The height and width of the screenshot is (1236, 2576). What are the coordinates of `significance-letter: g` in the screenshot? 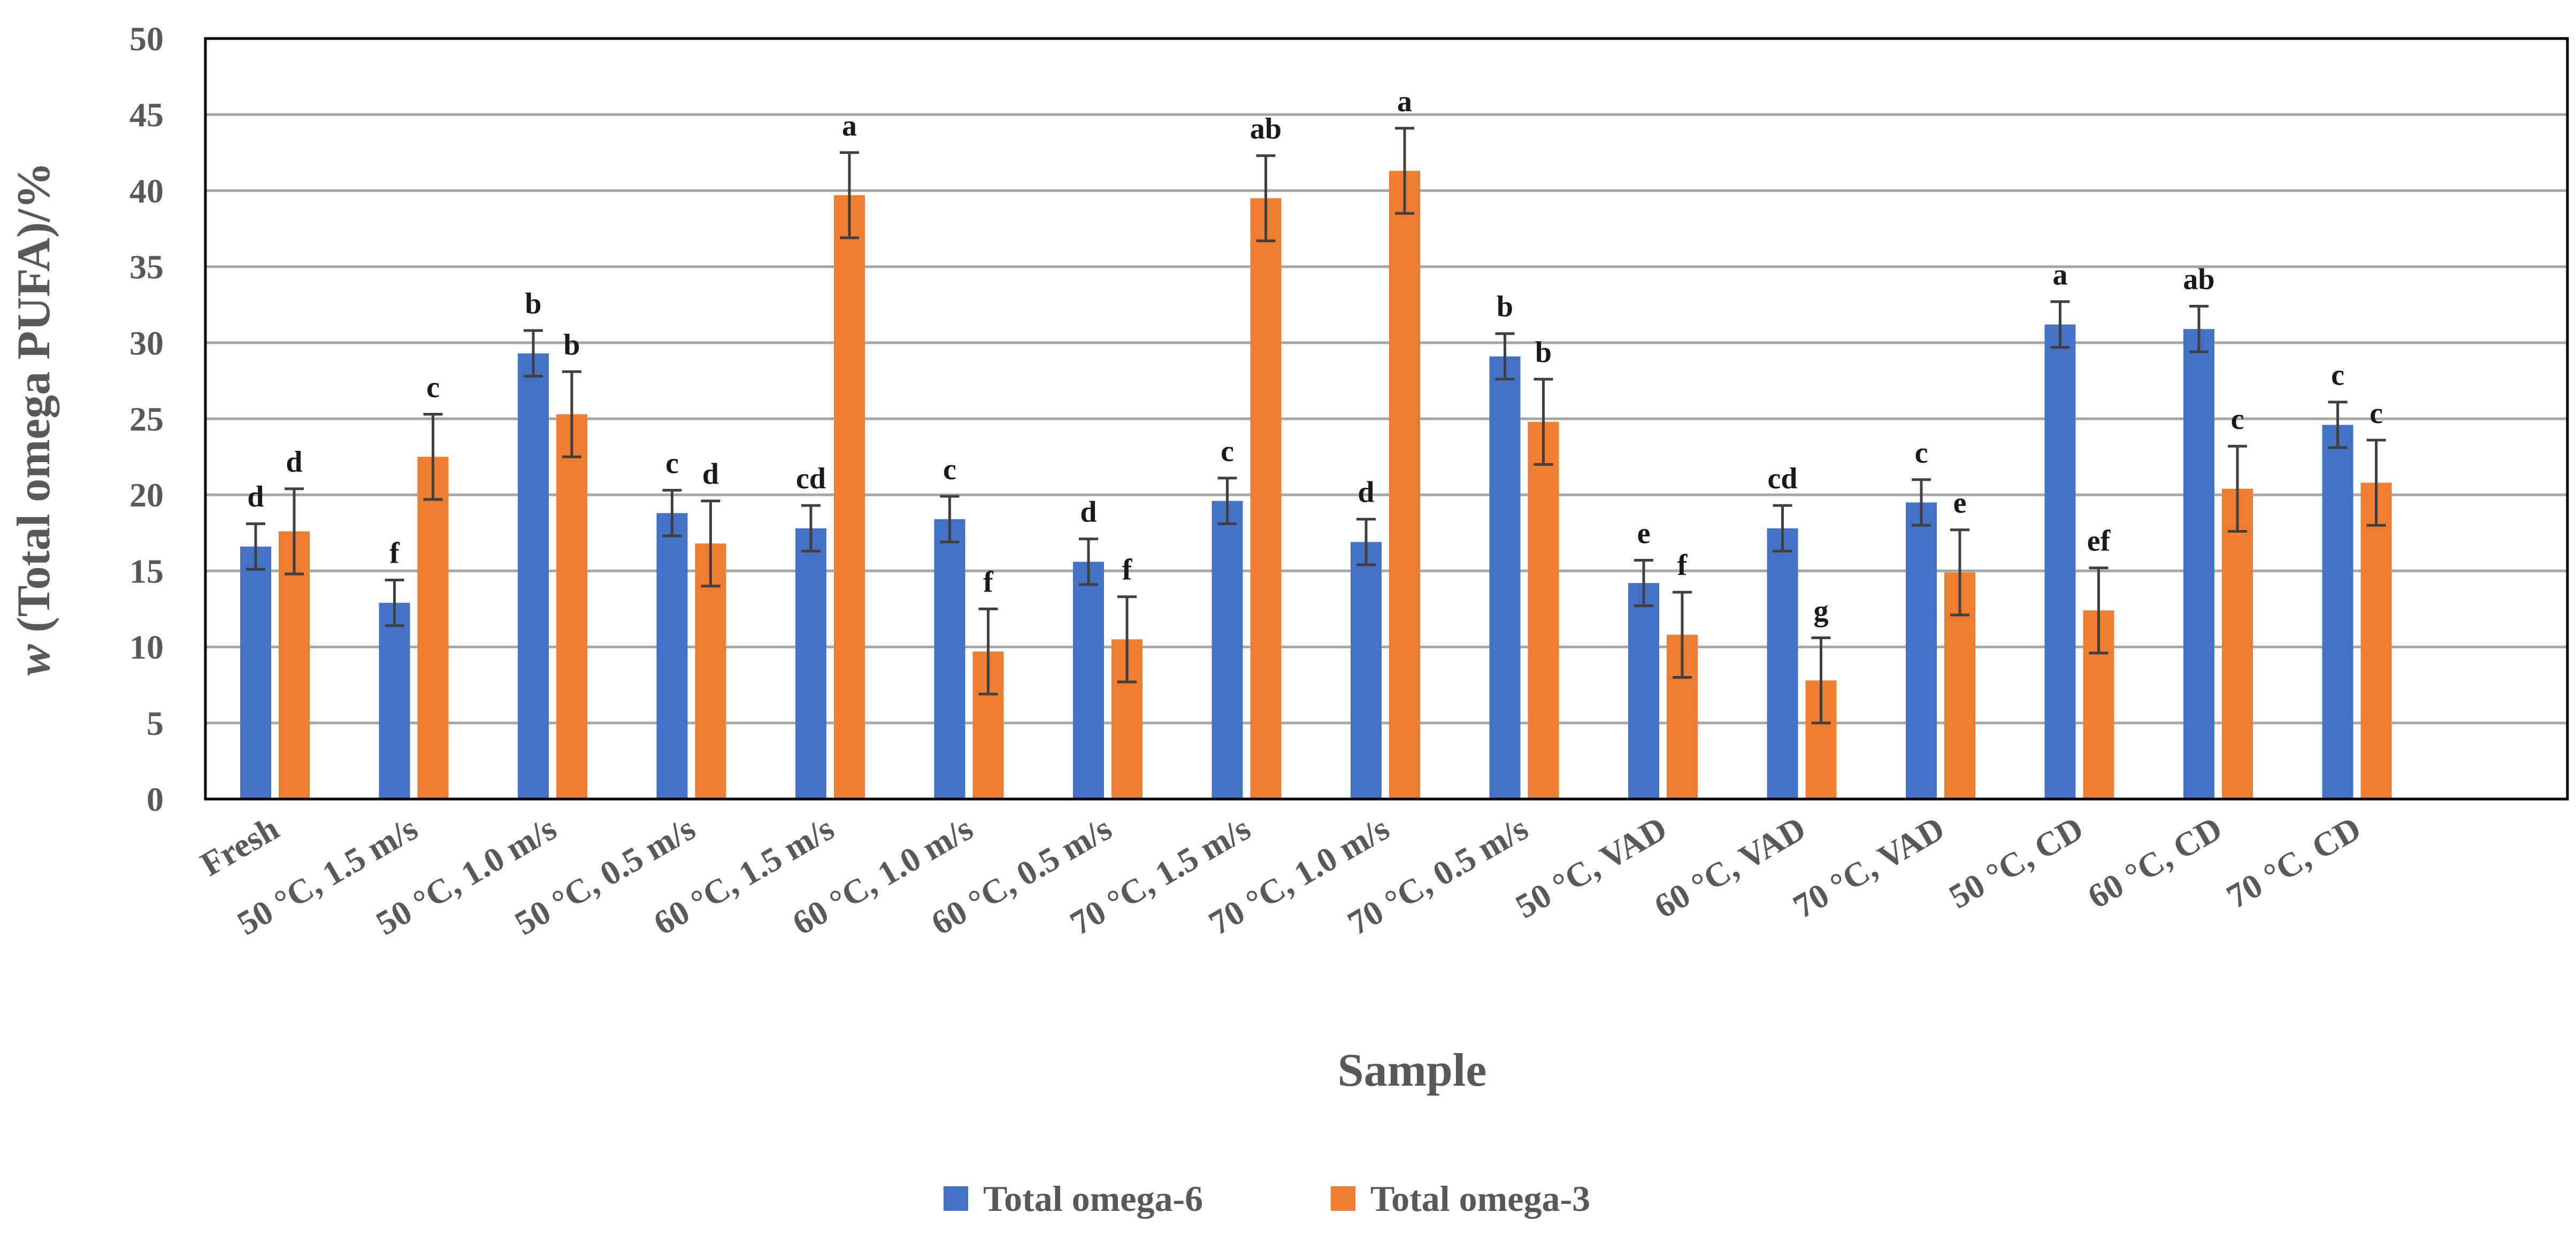 It's located at (1821, 611).